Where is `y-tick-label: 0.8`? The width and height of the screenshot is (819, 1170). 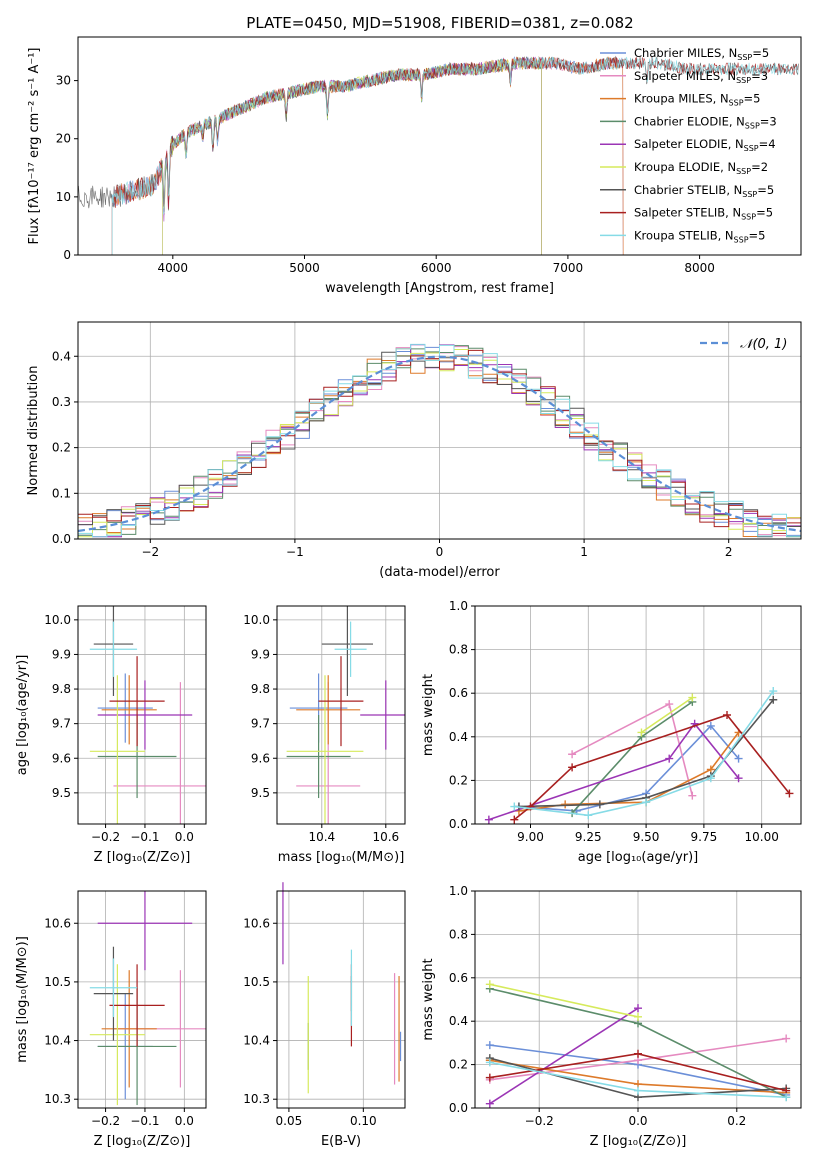
y-tick-label: 0.8 is located at coordinates (458, 934).